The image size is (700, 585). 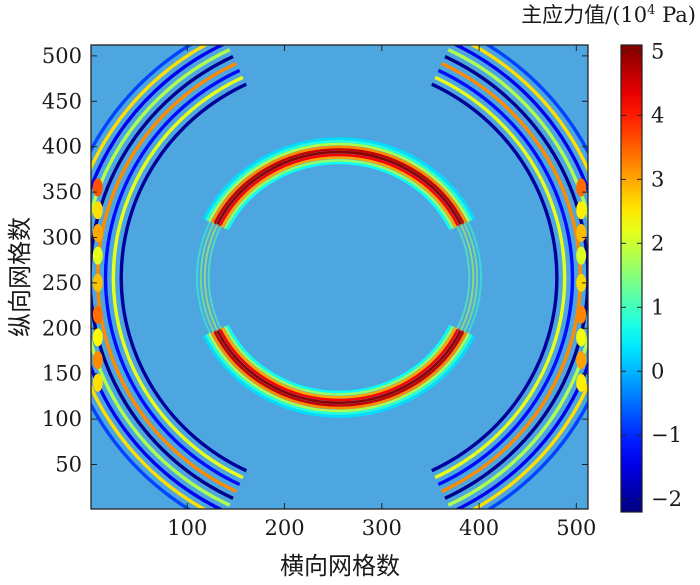 What do you see at coordinates (187, 528) in the screenshot?
I see `x-tick-label: 100` at bounding box center [187, 528].